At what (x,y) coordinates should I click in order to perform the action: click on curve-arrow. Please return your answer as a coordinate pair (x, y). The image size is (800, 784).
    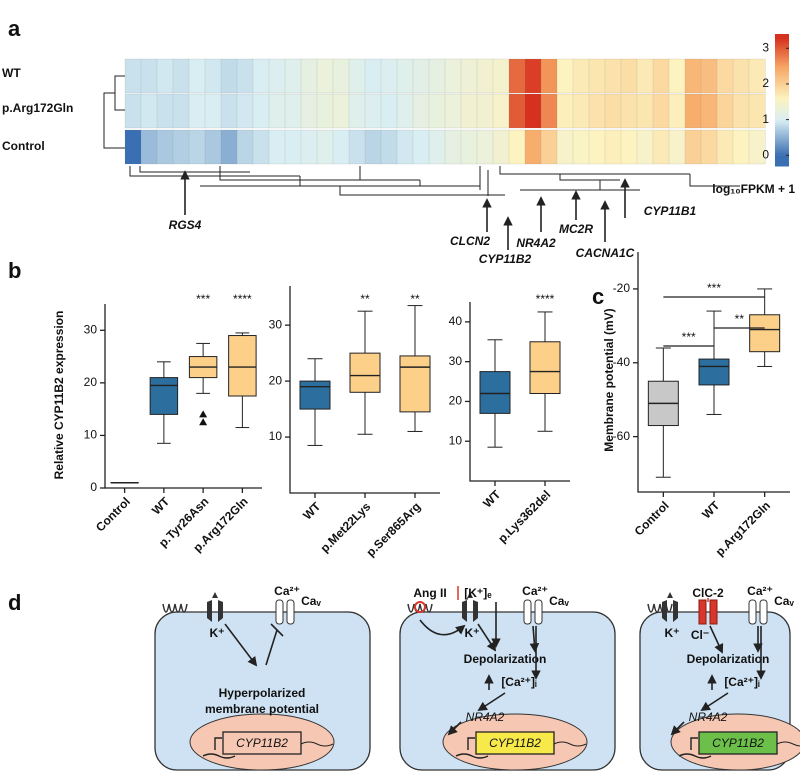
    Looking at the image, I should click on (442, 627).